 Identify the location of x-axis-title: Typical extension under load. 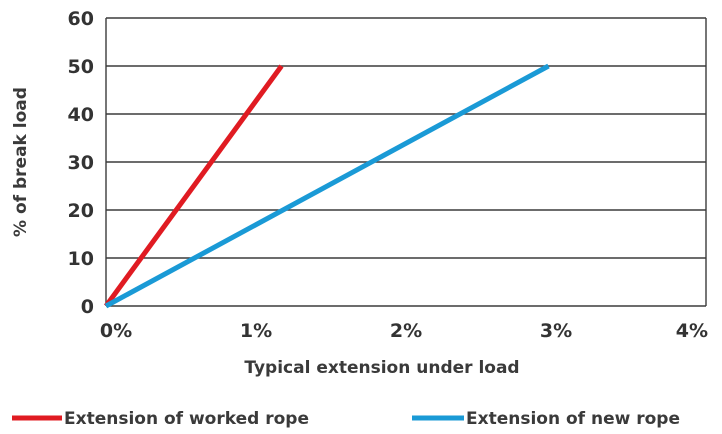
(381, 368).